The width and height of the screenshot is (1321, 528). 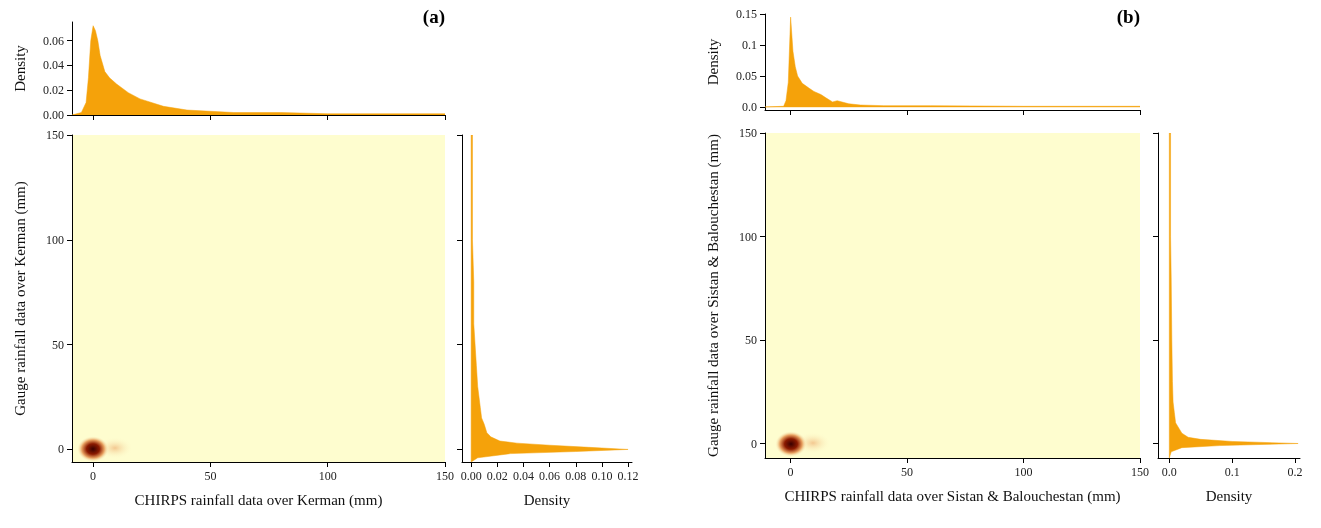 What do you see at coordinates (53, 115) in the screenshot?
I see `y-tick-label: 0.00` at bounding box center [53, 115].